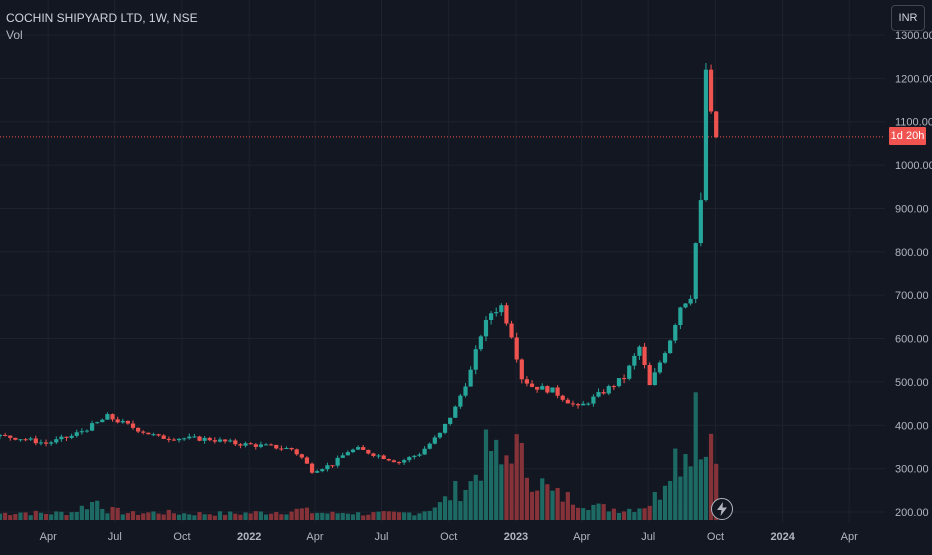 This screenshot has width=932, height=555. I want to click on price-tick-label: 400.00, so click(912, 426).